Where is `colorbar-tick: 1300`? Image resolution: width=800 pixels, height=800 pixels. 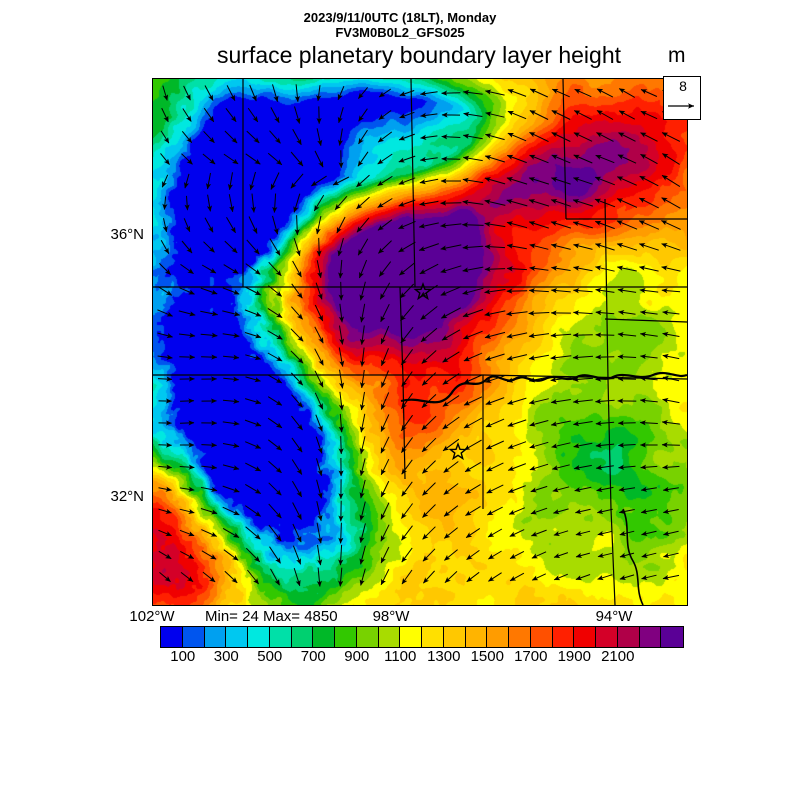
colorbar-tick: 1300 is located at coordinates (444, 656).